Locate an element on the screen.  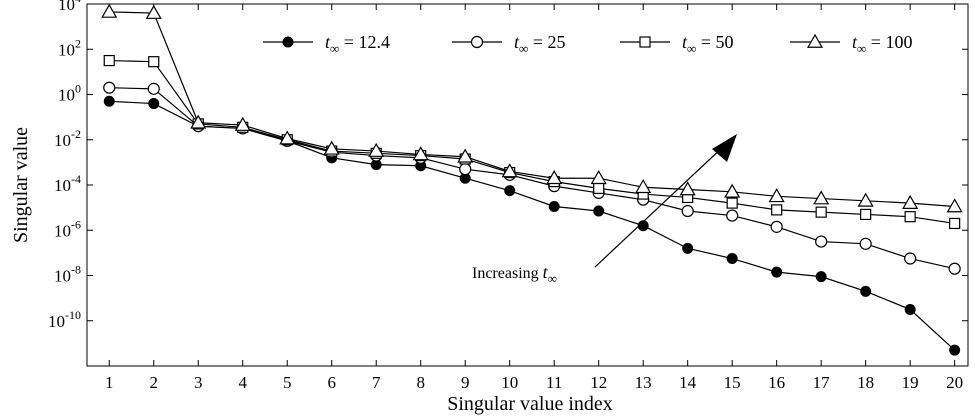
x-tick-label: 4 is located at coordinates (242, 382).